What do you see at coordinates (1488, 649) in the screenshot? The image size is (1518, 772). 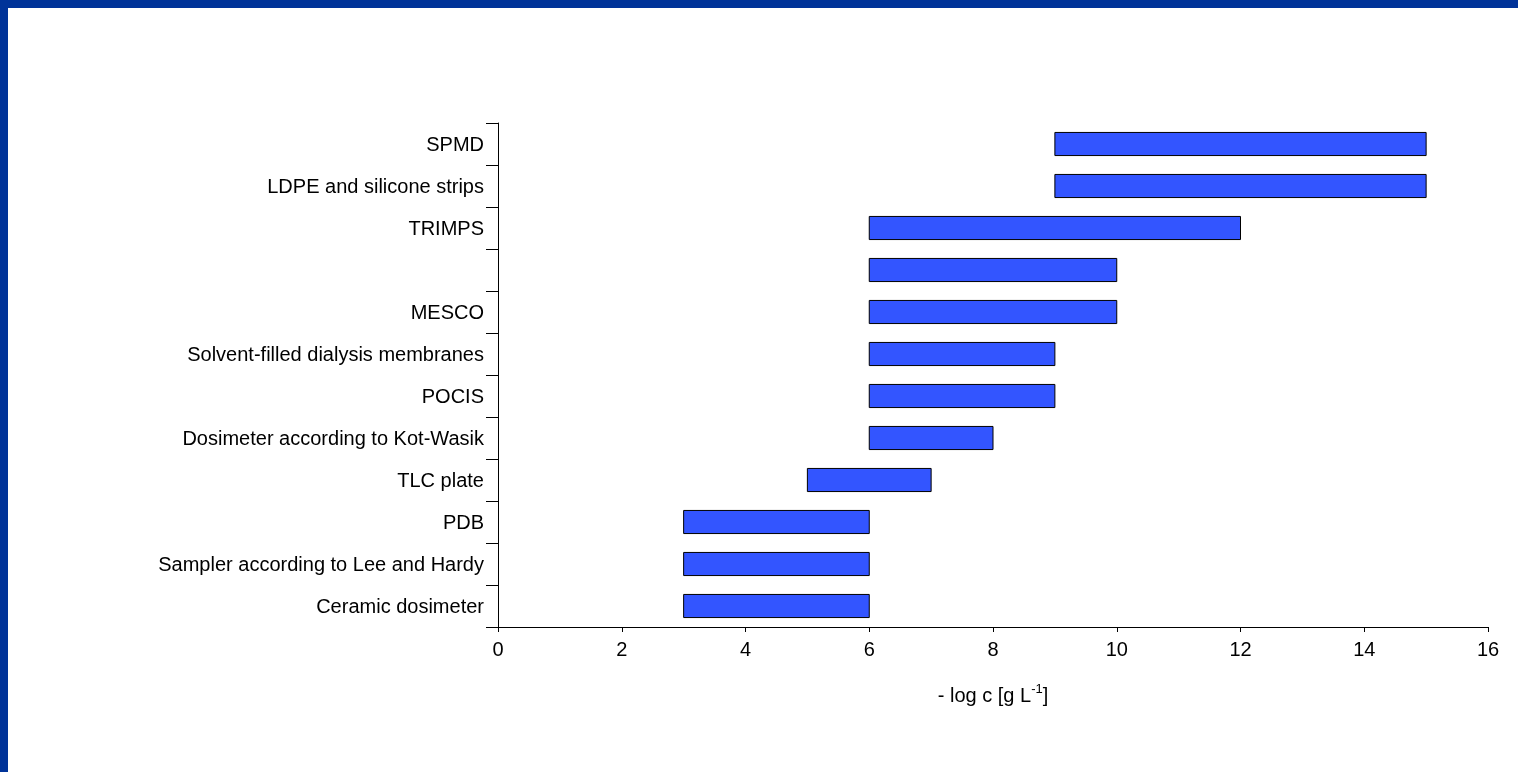 I see `x-tick-label: 16` at bounding box center [1488, 649].